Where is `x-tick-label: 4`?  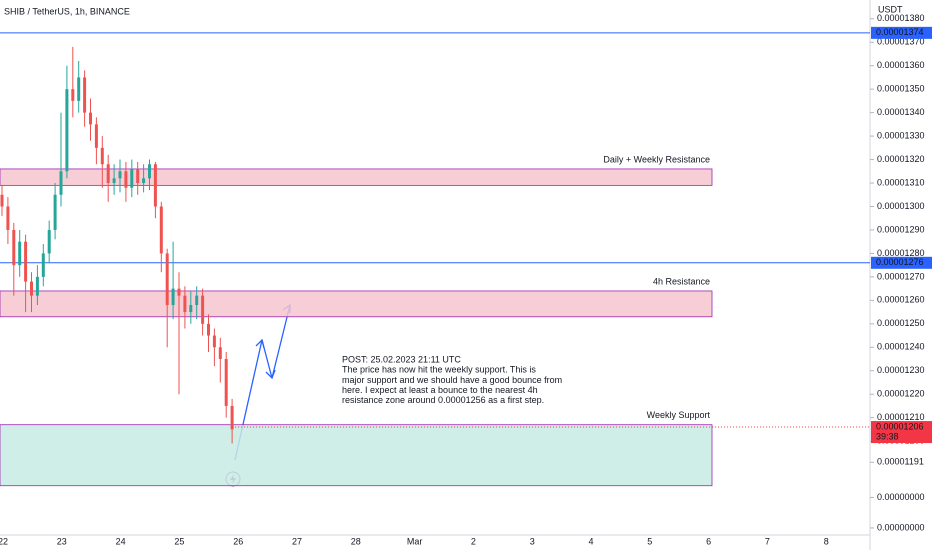 x-tick-label: 4 is located at coordinates (590, 541).